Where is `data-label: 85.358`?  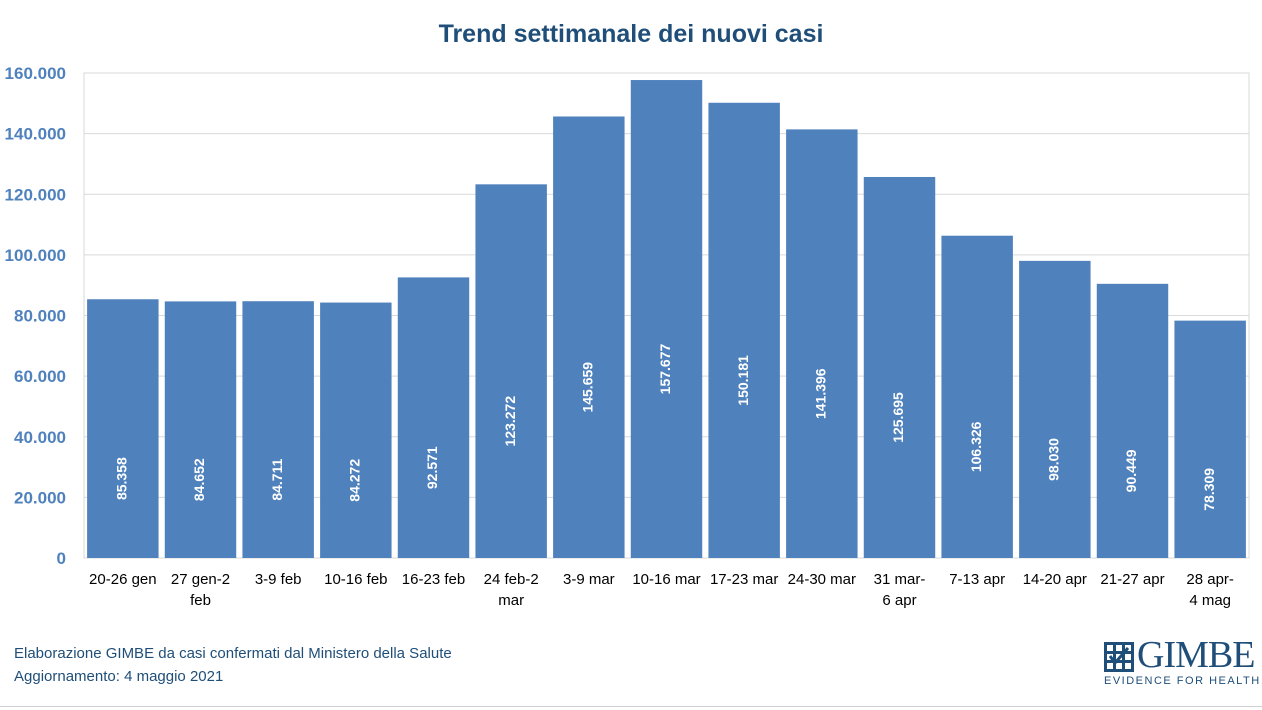 data-label: 85.358 is located at coordinates (122, 478).